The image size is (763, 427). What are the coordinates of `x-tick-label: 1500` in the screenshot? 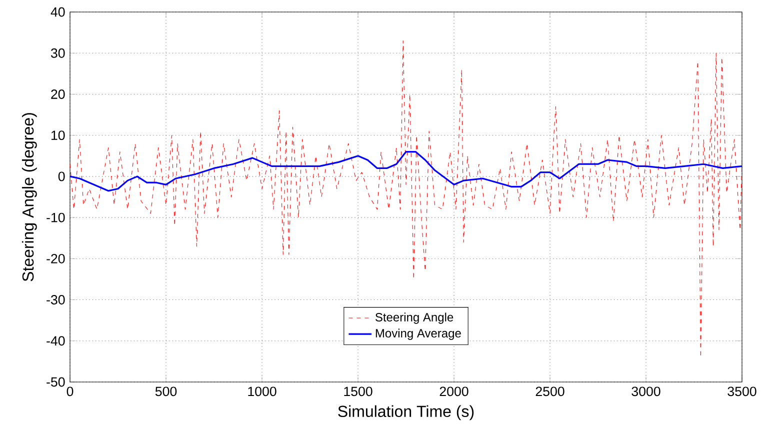 It's located at (358, 391).